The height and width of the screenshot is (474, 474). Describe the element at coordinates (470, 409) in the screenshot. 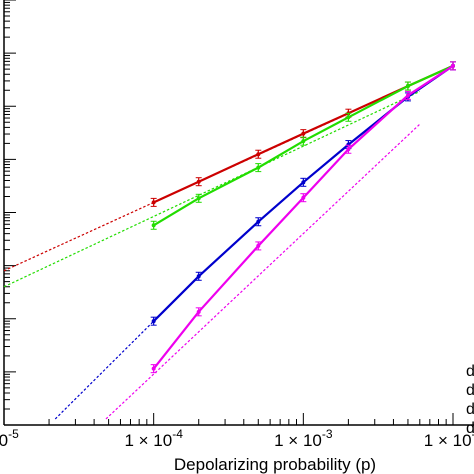

I see `legend-entry-3: d` at that location.